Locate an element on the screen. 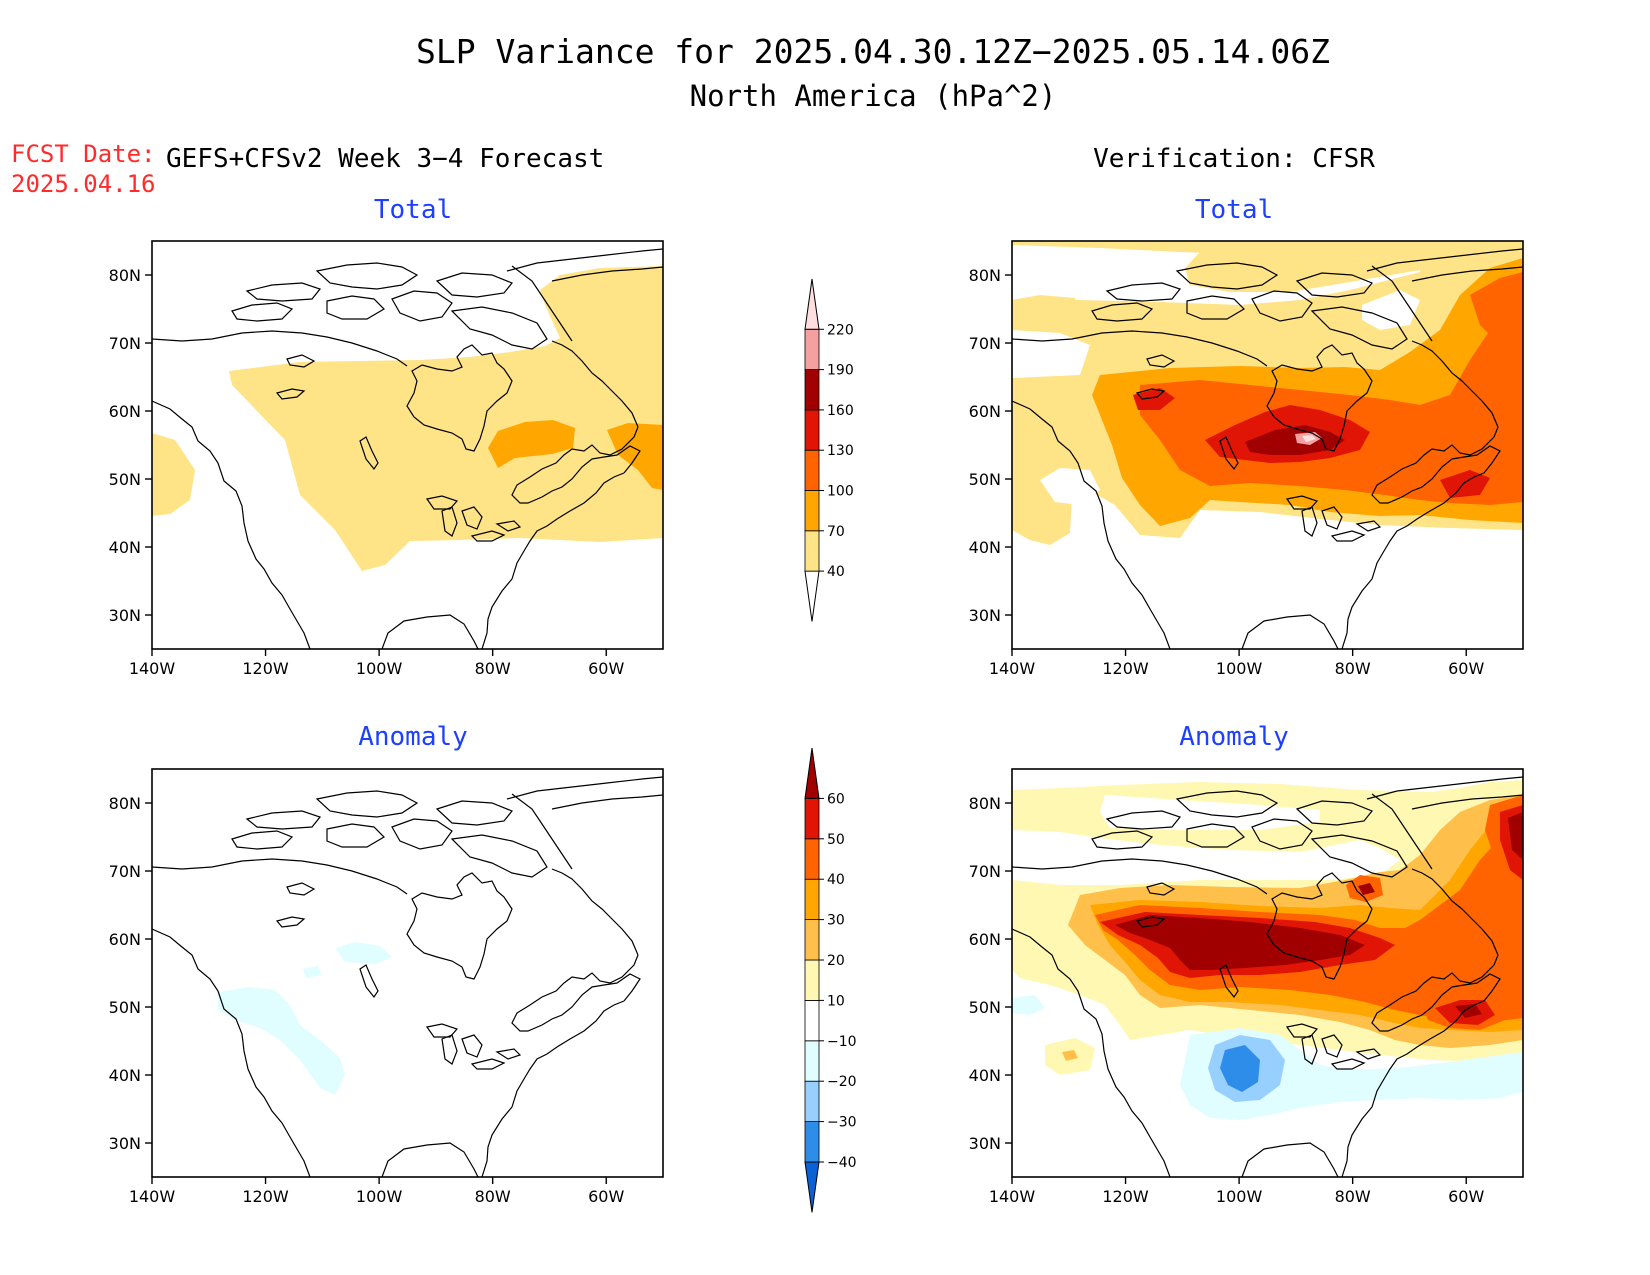 Image resolution: width=1650 pixels, height=1275 pixels. colorbar-label: 160 is located at coordinates (840, 411).